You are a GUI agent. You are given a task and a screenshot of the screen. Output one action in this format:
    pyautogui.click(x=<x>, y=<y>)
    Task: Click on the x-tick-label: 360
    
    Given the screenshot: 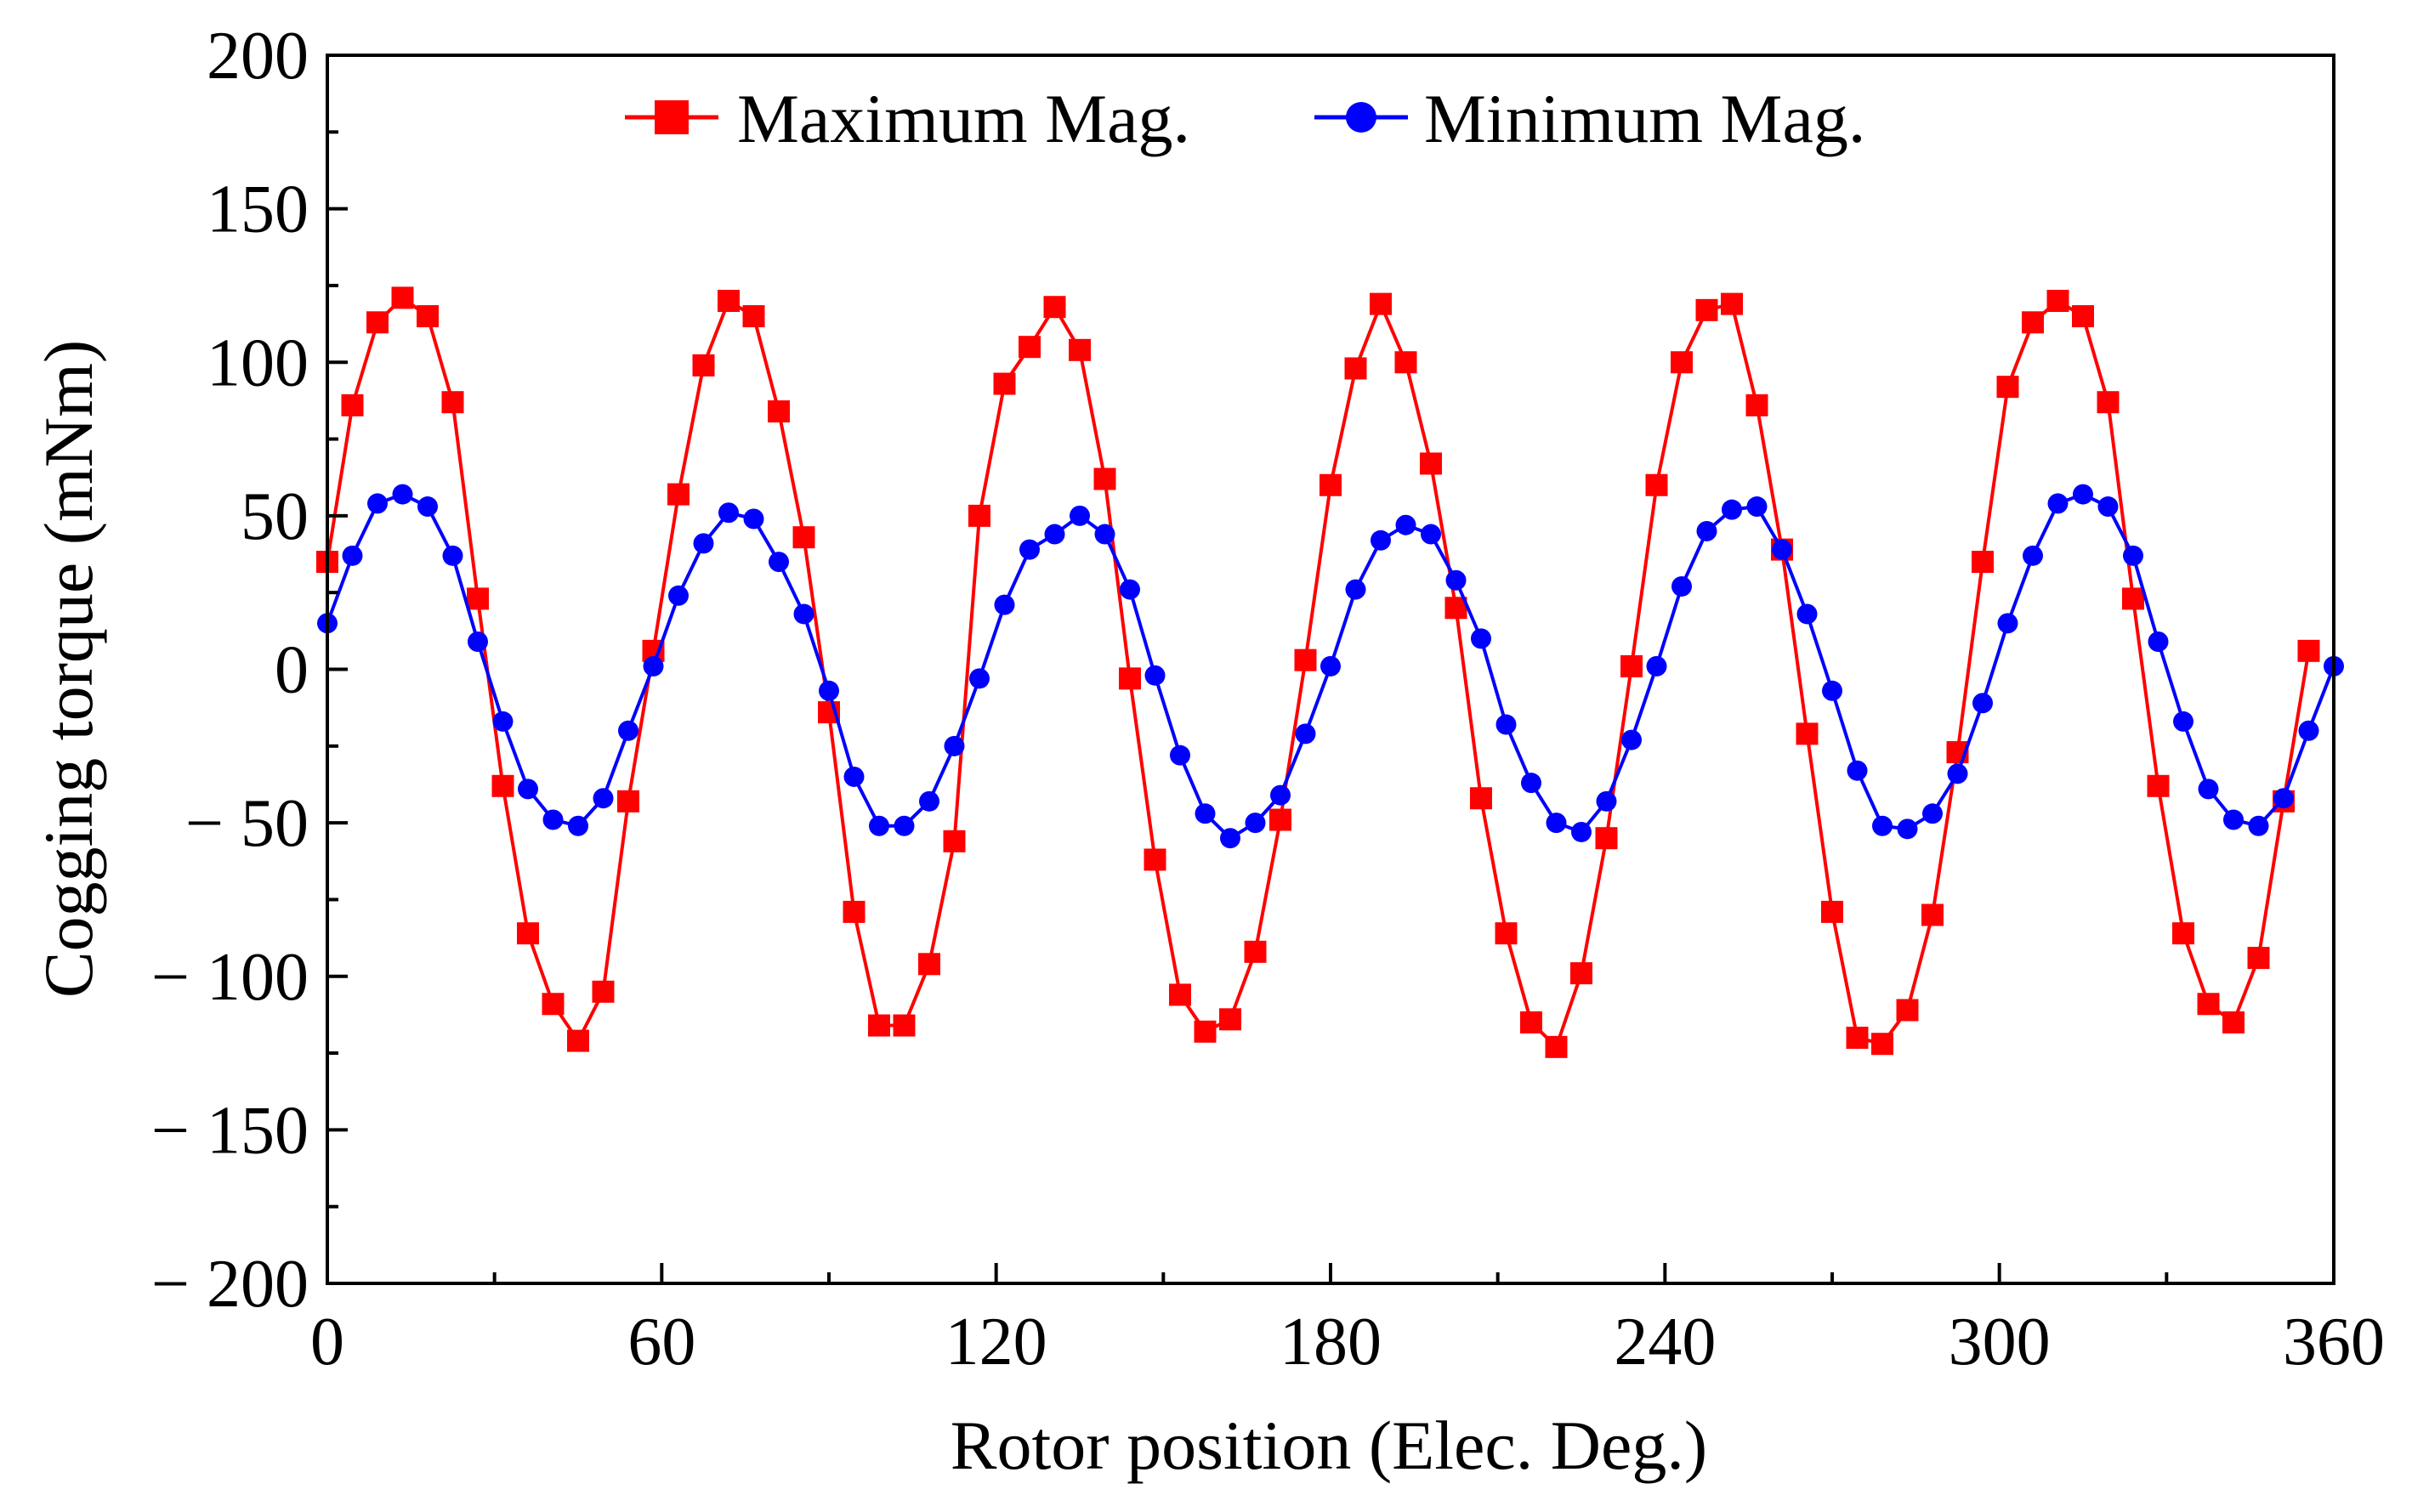 What is the action you would take?
    pyautogui.click(x=2334, y=1342)
    